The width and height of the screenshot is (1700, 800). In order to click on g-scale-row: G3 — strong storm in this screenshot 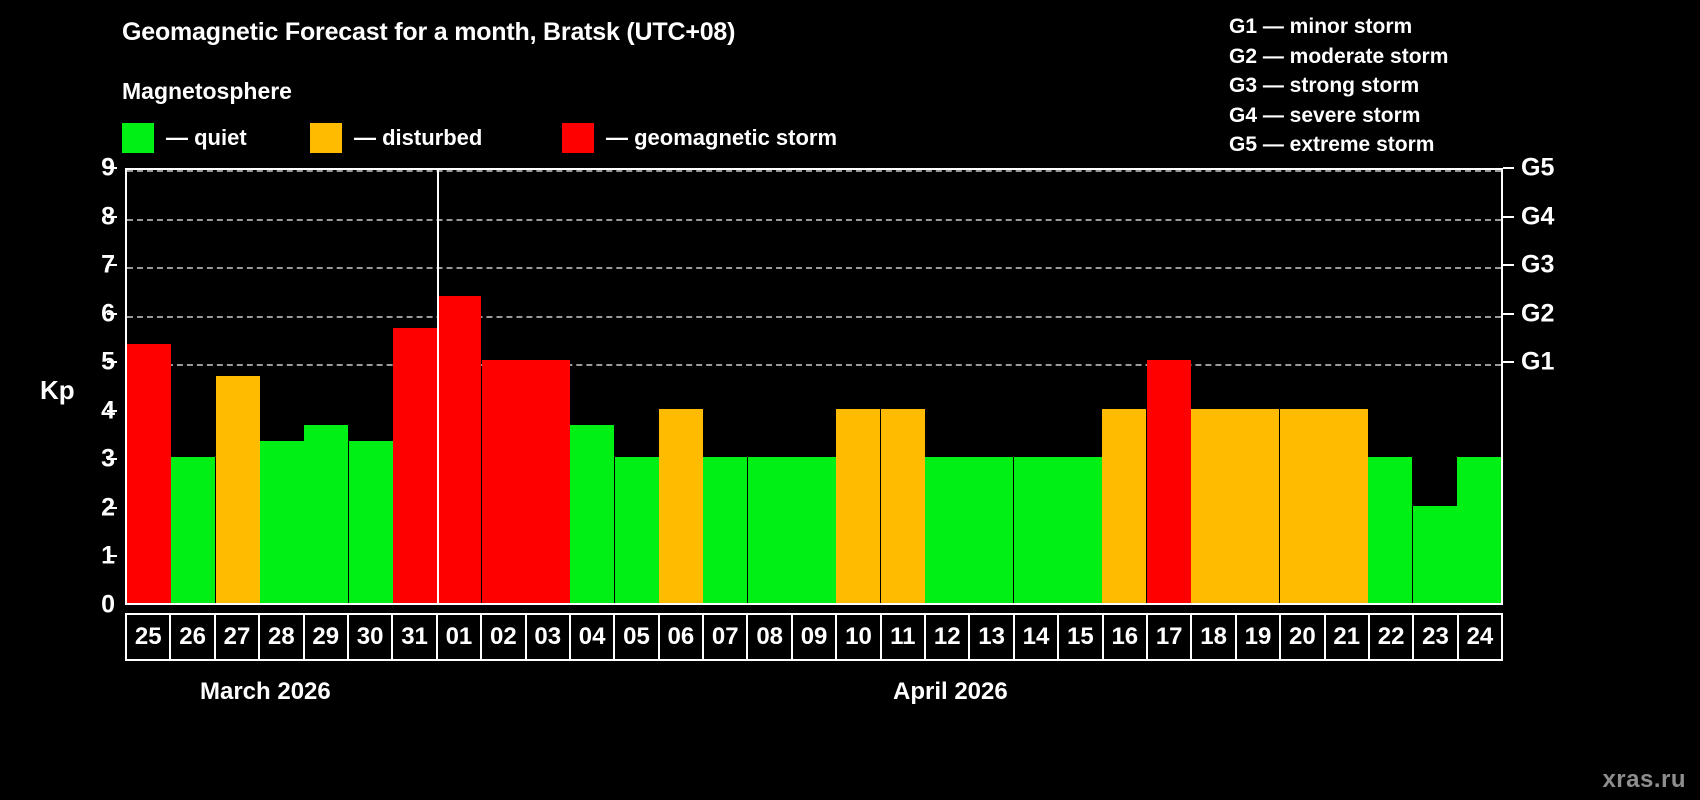, I will do `click(1324, 85)`.